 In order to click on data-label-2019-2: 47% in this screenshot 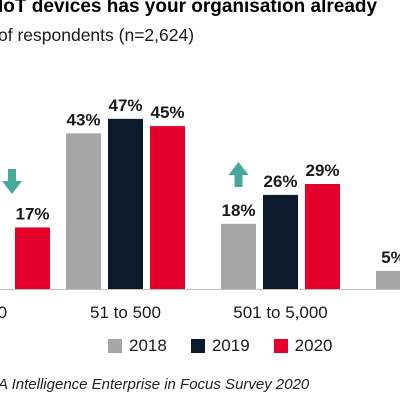, I will do `click(125, 105)`.